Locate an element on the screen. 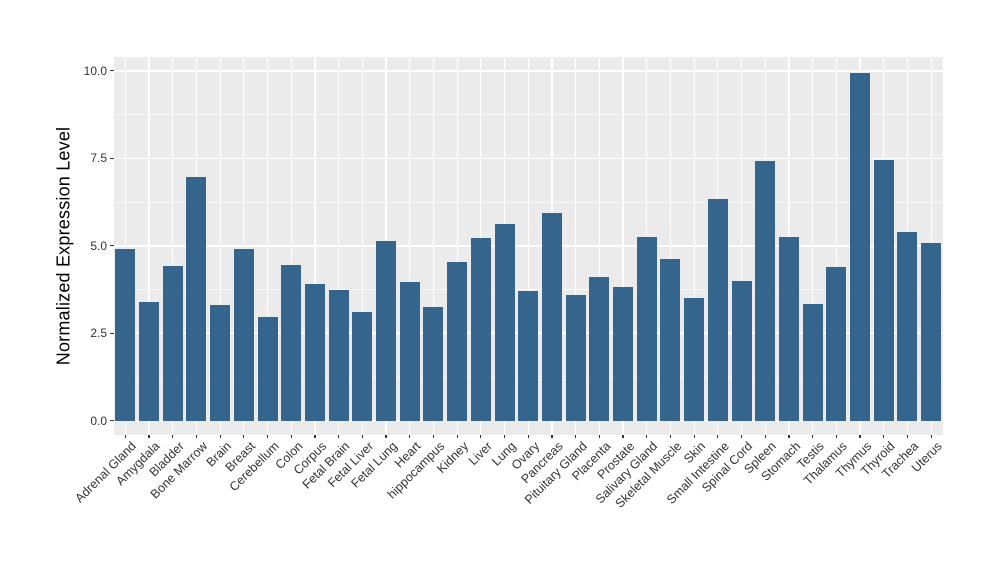 This screenshot has width=1000, height=580. bar-prostate is located at coordinates (623, 354).